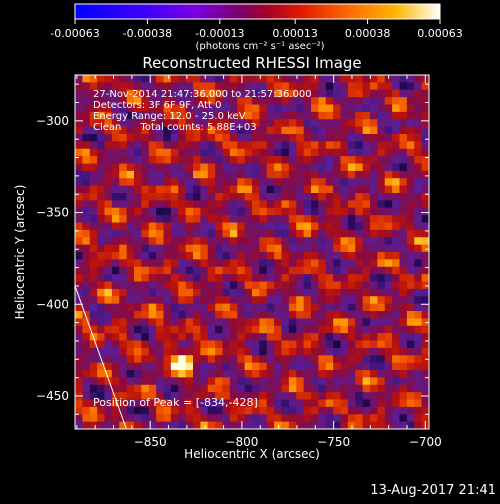 The height and width of the screenshot is (504, 500). I want to click on colorbar-tick-label: -0.00063, so click(74, 33).